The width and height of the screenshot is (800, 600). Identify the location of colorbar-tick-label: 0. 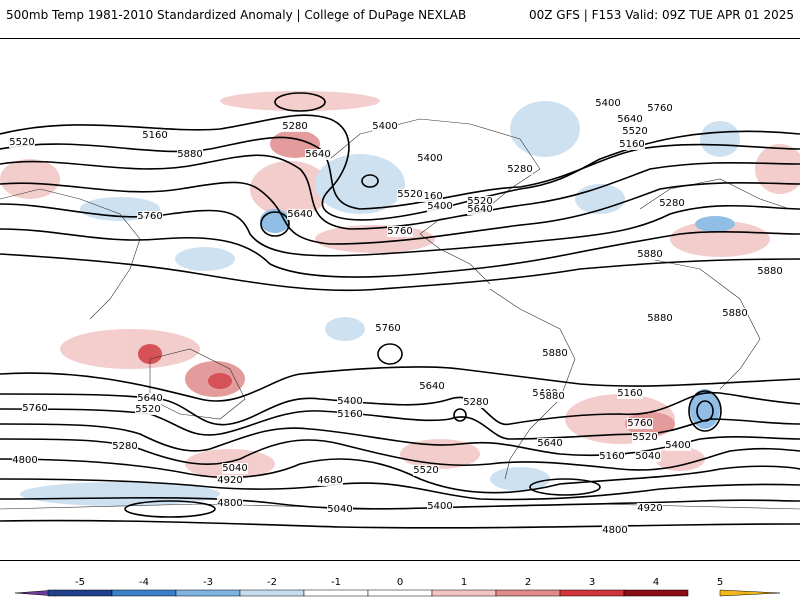
(400, 582).